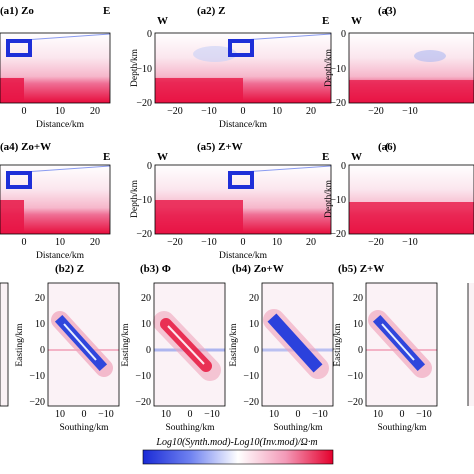 The width and height of the screenshot is (474, 474). I want to click on anomaly-trace-a5, so click(287, 169).